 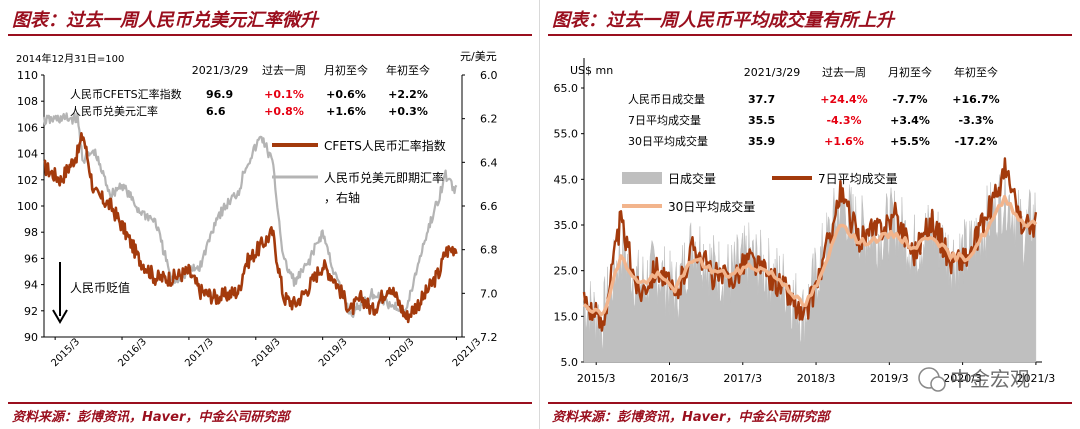 I want to click on left-y-tick-label: 96, so click(x=31, y=258).